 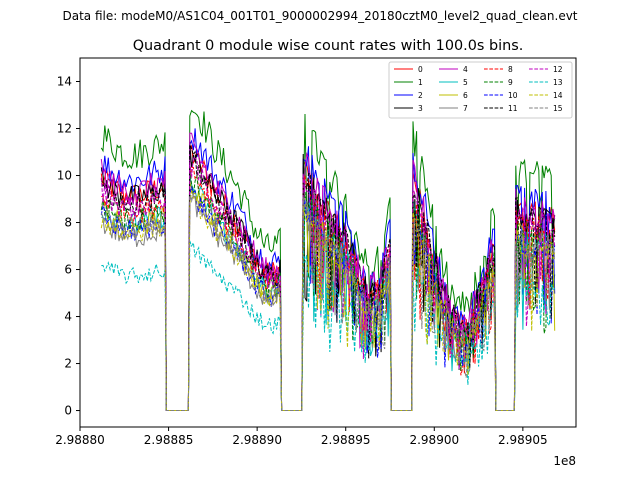 I want to click on legend-frame, so click(x=480, y=90).